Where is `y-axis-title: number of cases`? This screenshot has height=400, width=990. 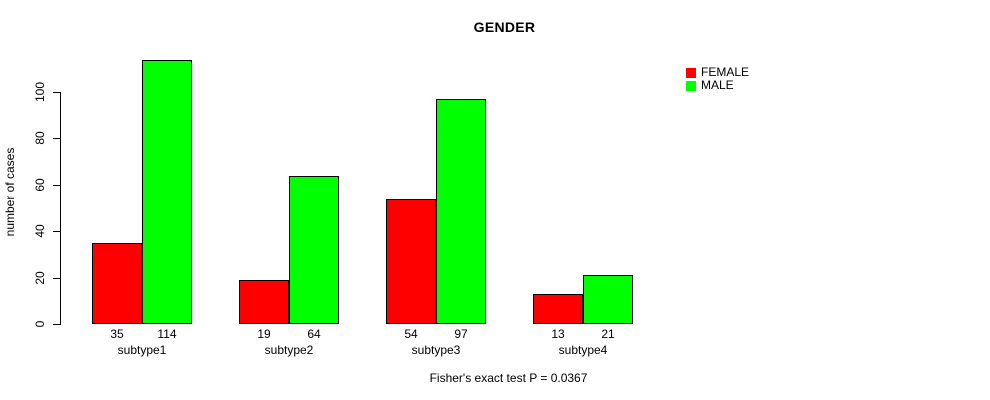 y-axis-title: number of cases is located at coordinates (10, 192).